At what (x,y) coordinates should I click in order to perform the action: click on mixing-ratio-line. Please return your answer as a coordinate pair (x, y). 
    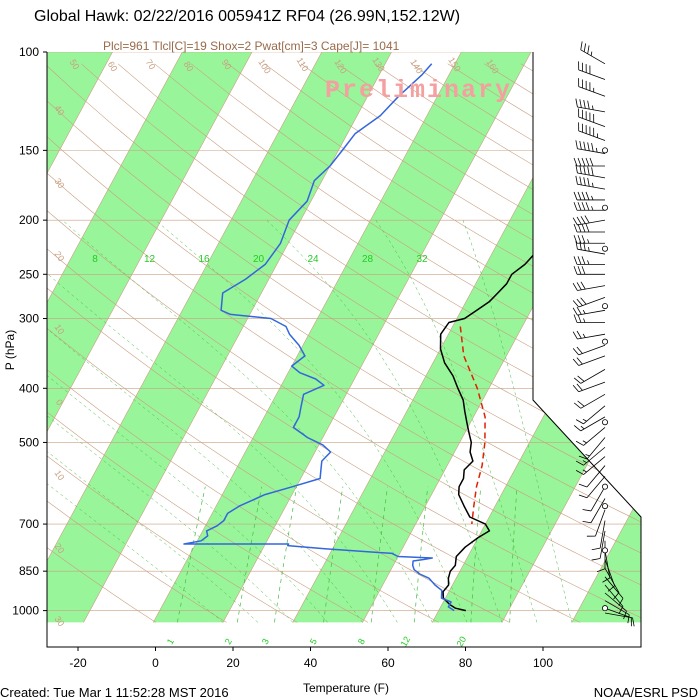
    Looking at the image, I should click on (249, 554).